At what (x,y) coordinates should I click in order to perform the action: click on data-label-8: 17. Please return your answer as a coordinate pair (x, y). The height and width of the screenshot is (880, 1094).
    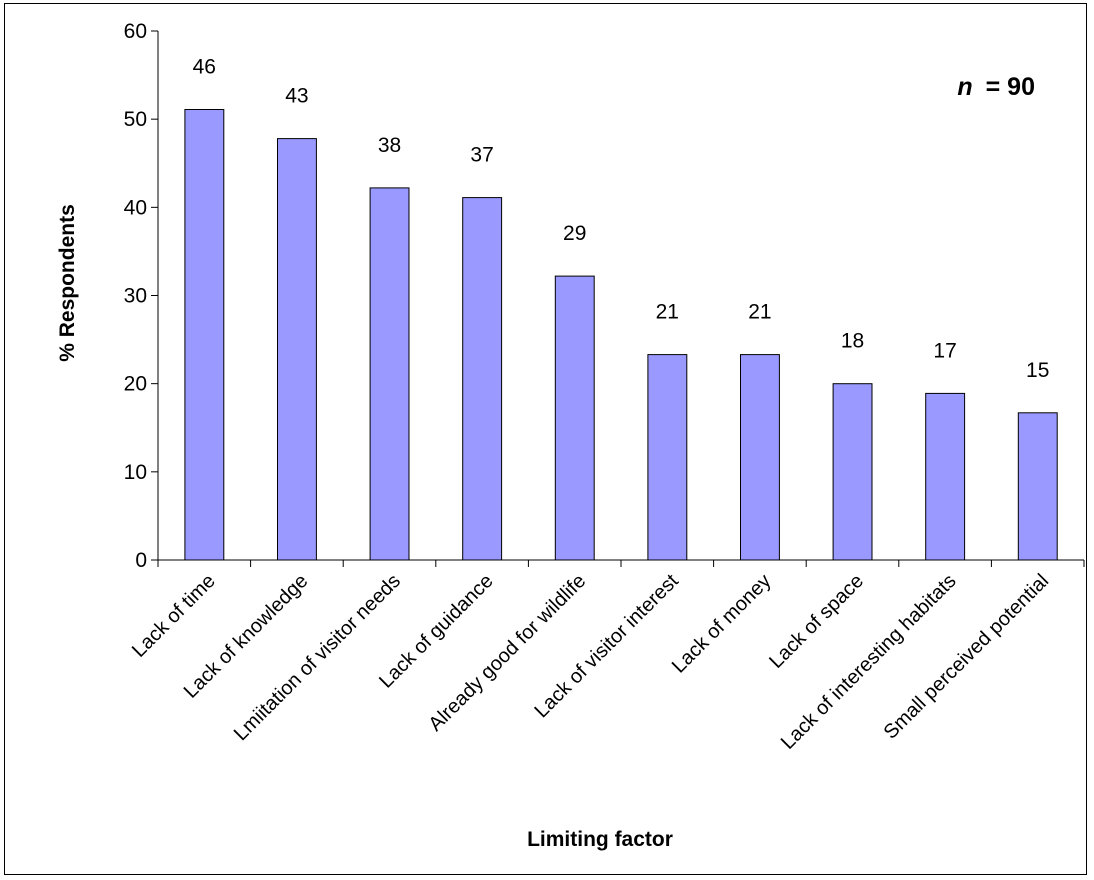
    Looking at the image, I should click on (944, 350).